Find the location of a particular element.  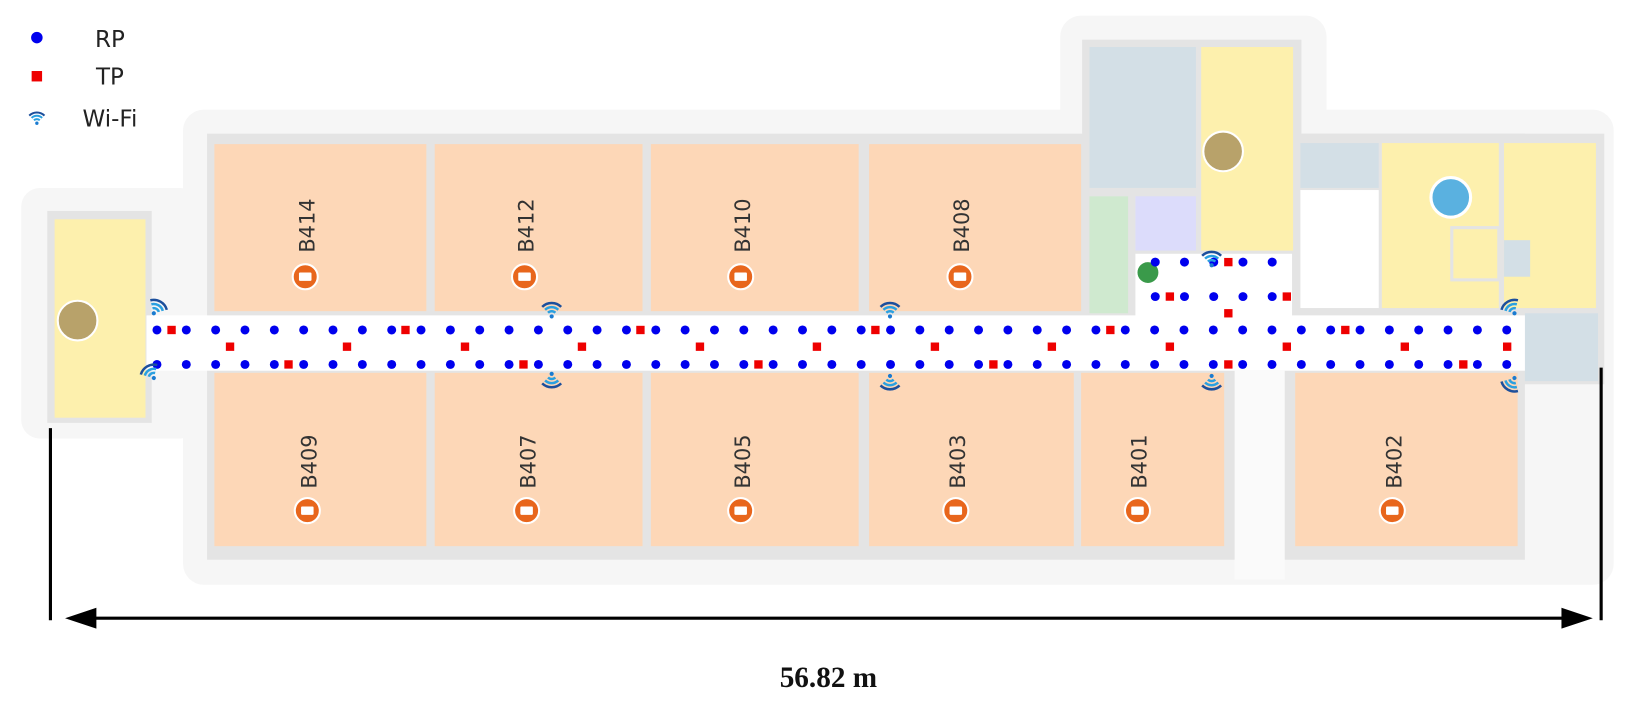

room-label: B401 is located at coordinates (1140, 461).